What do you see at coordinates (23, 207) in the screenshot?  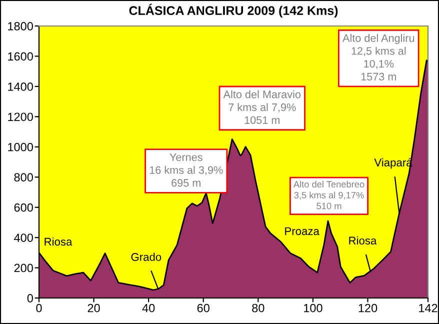 I see `y-tick-label: 600` at bounding box center [23, 207].